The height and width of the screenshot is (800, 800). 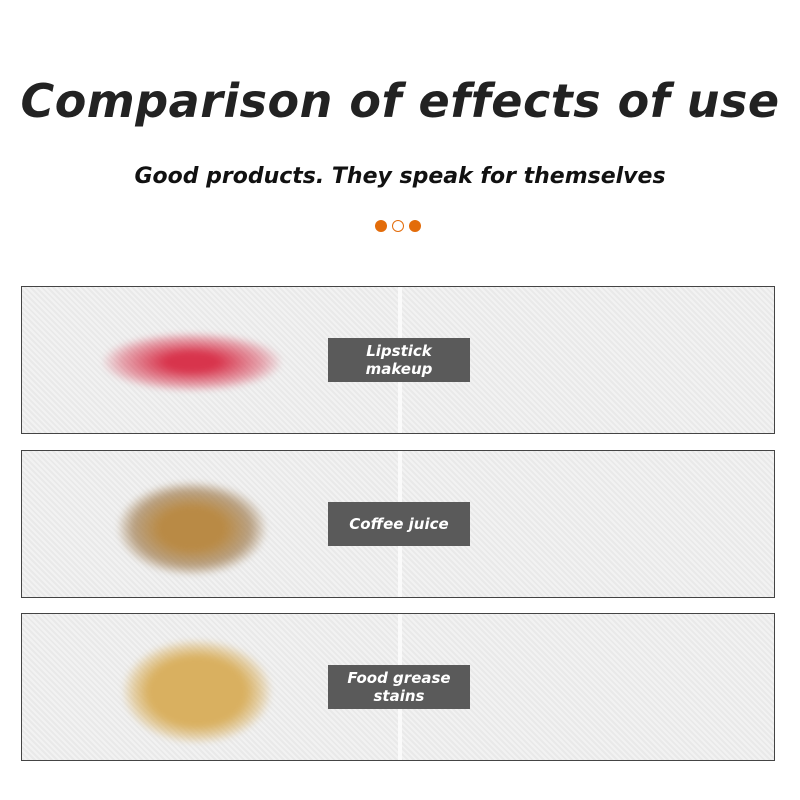 I want to click on grease-stain, so click(x=197, y=691).